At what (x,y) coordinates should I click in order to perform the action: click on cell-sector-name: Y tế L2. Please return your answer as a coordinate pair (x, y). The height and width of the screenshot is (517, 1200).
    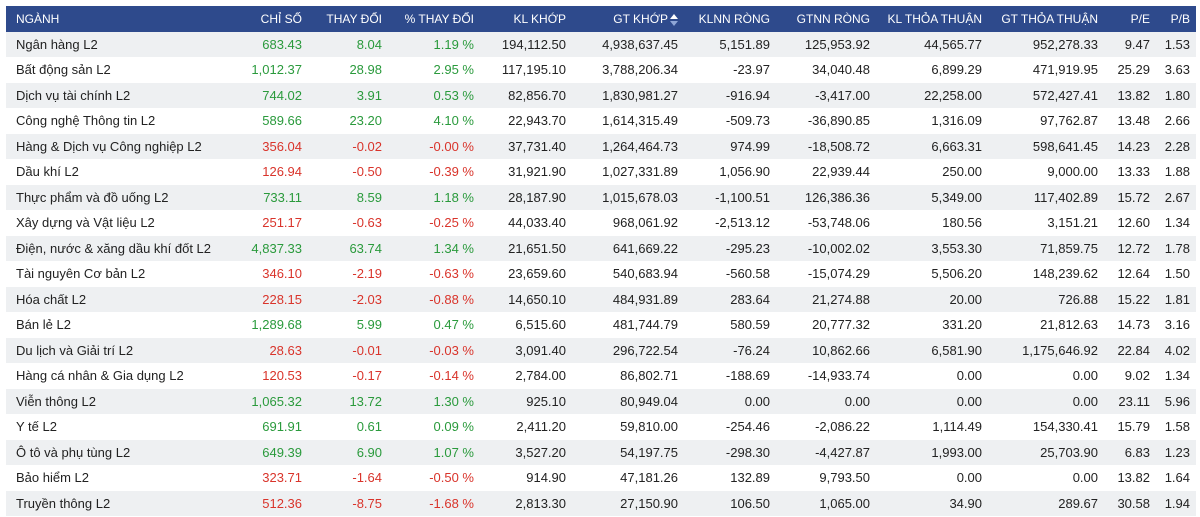
    Looking at the image, I should click on (122, 427).